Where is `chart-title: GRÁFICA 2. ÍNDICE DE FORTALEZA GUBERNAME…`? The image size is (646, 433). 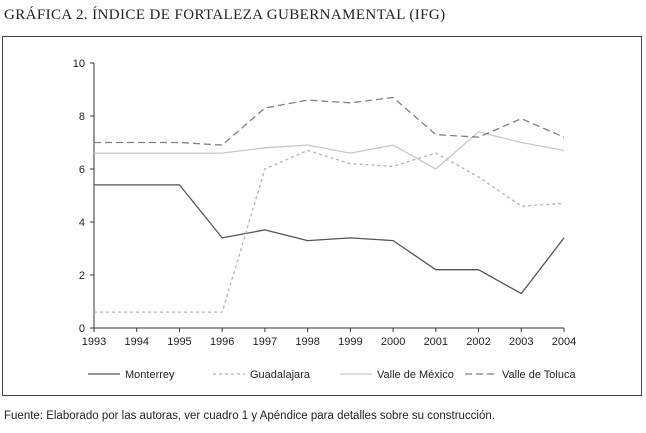
chart-title: GRÁFICA 2. ÍNDICE DE FORTALEZA GUBERNAME… is located at coordinates (225, 15).